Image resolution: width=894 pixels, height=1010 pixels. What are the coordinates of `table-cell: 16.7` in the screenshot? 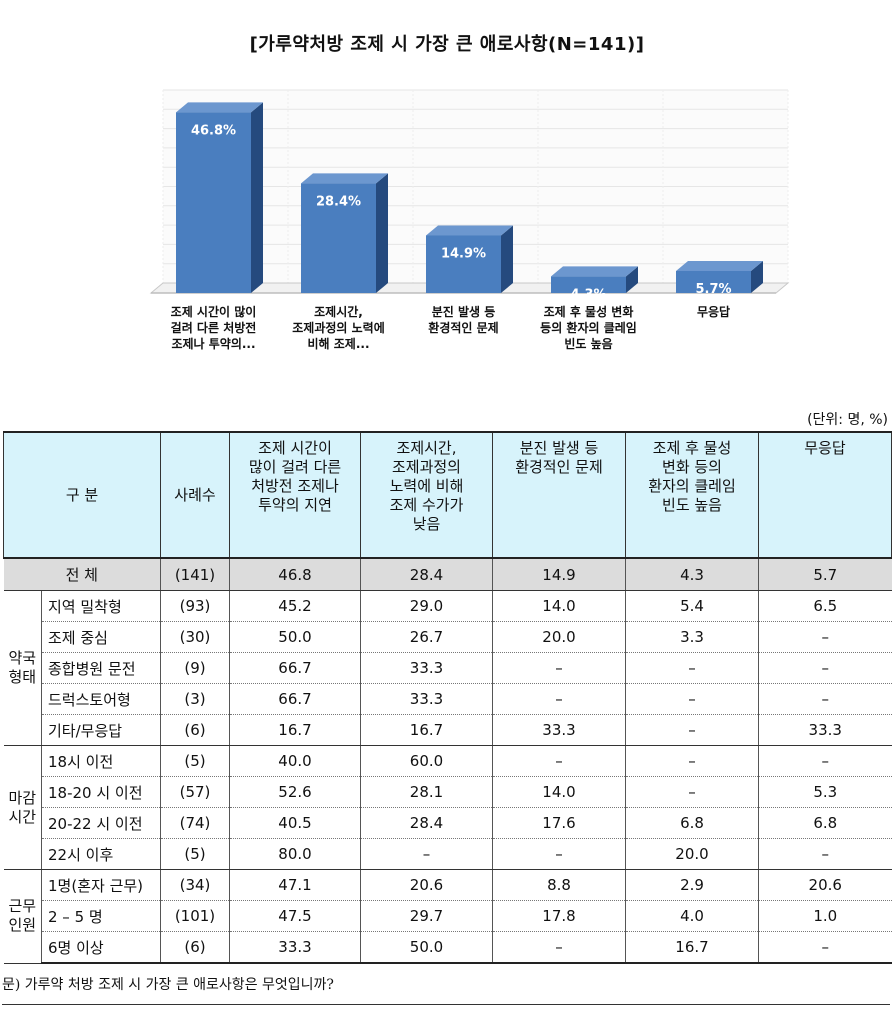 It's located at (295, 730).